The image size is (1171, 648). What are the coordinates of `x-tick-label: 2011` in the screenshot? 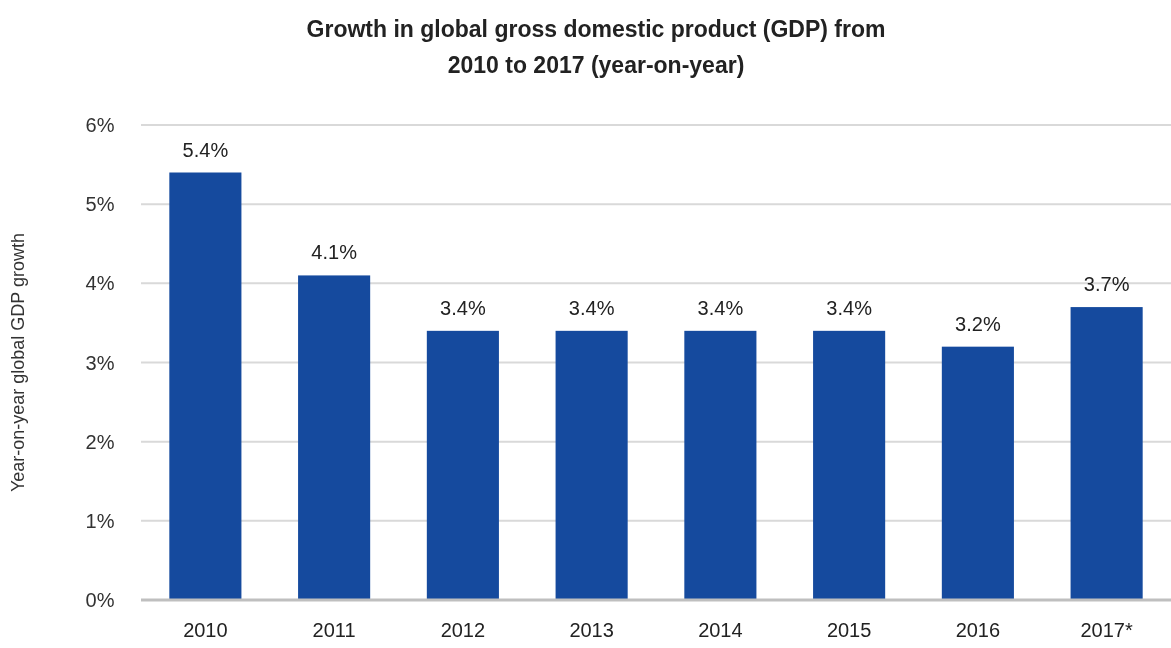 It's located at (334, 630).